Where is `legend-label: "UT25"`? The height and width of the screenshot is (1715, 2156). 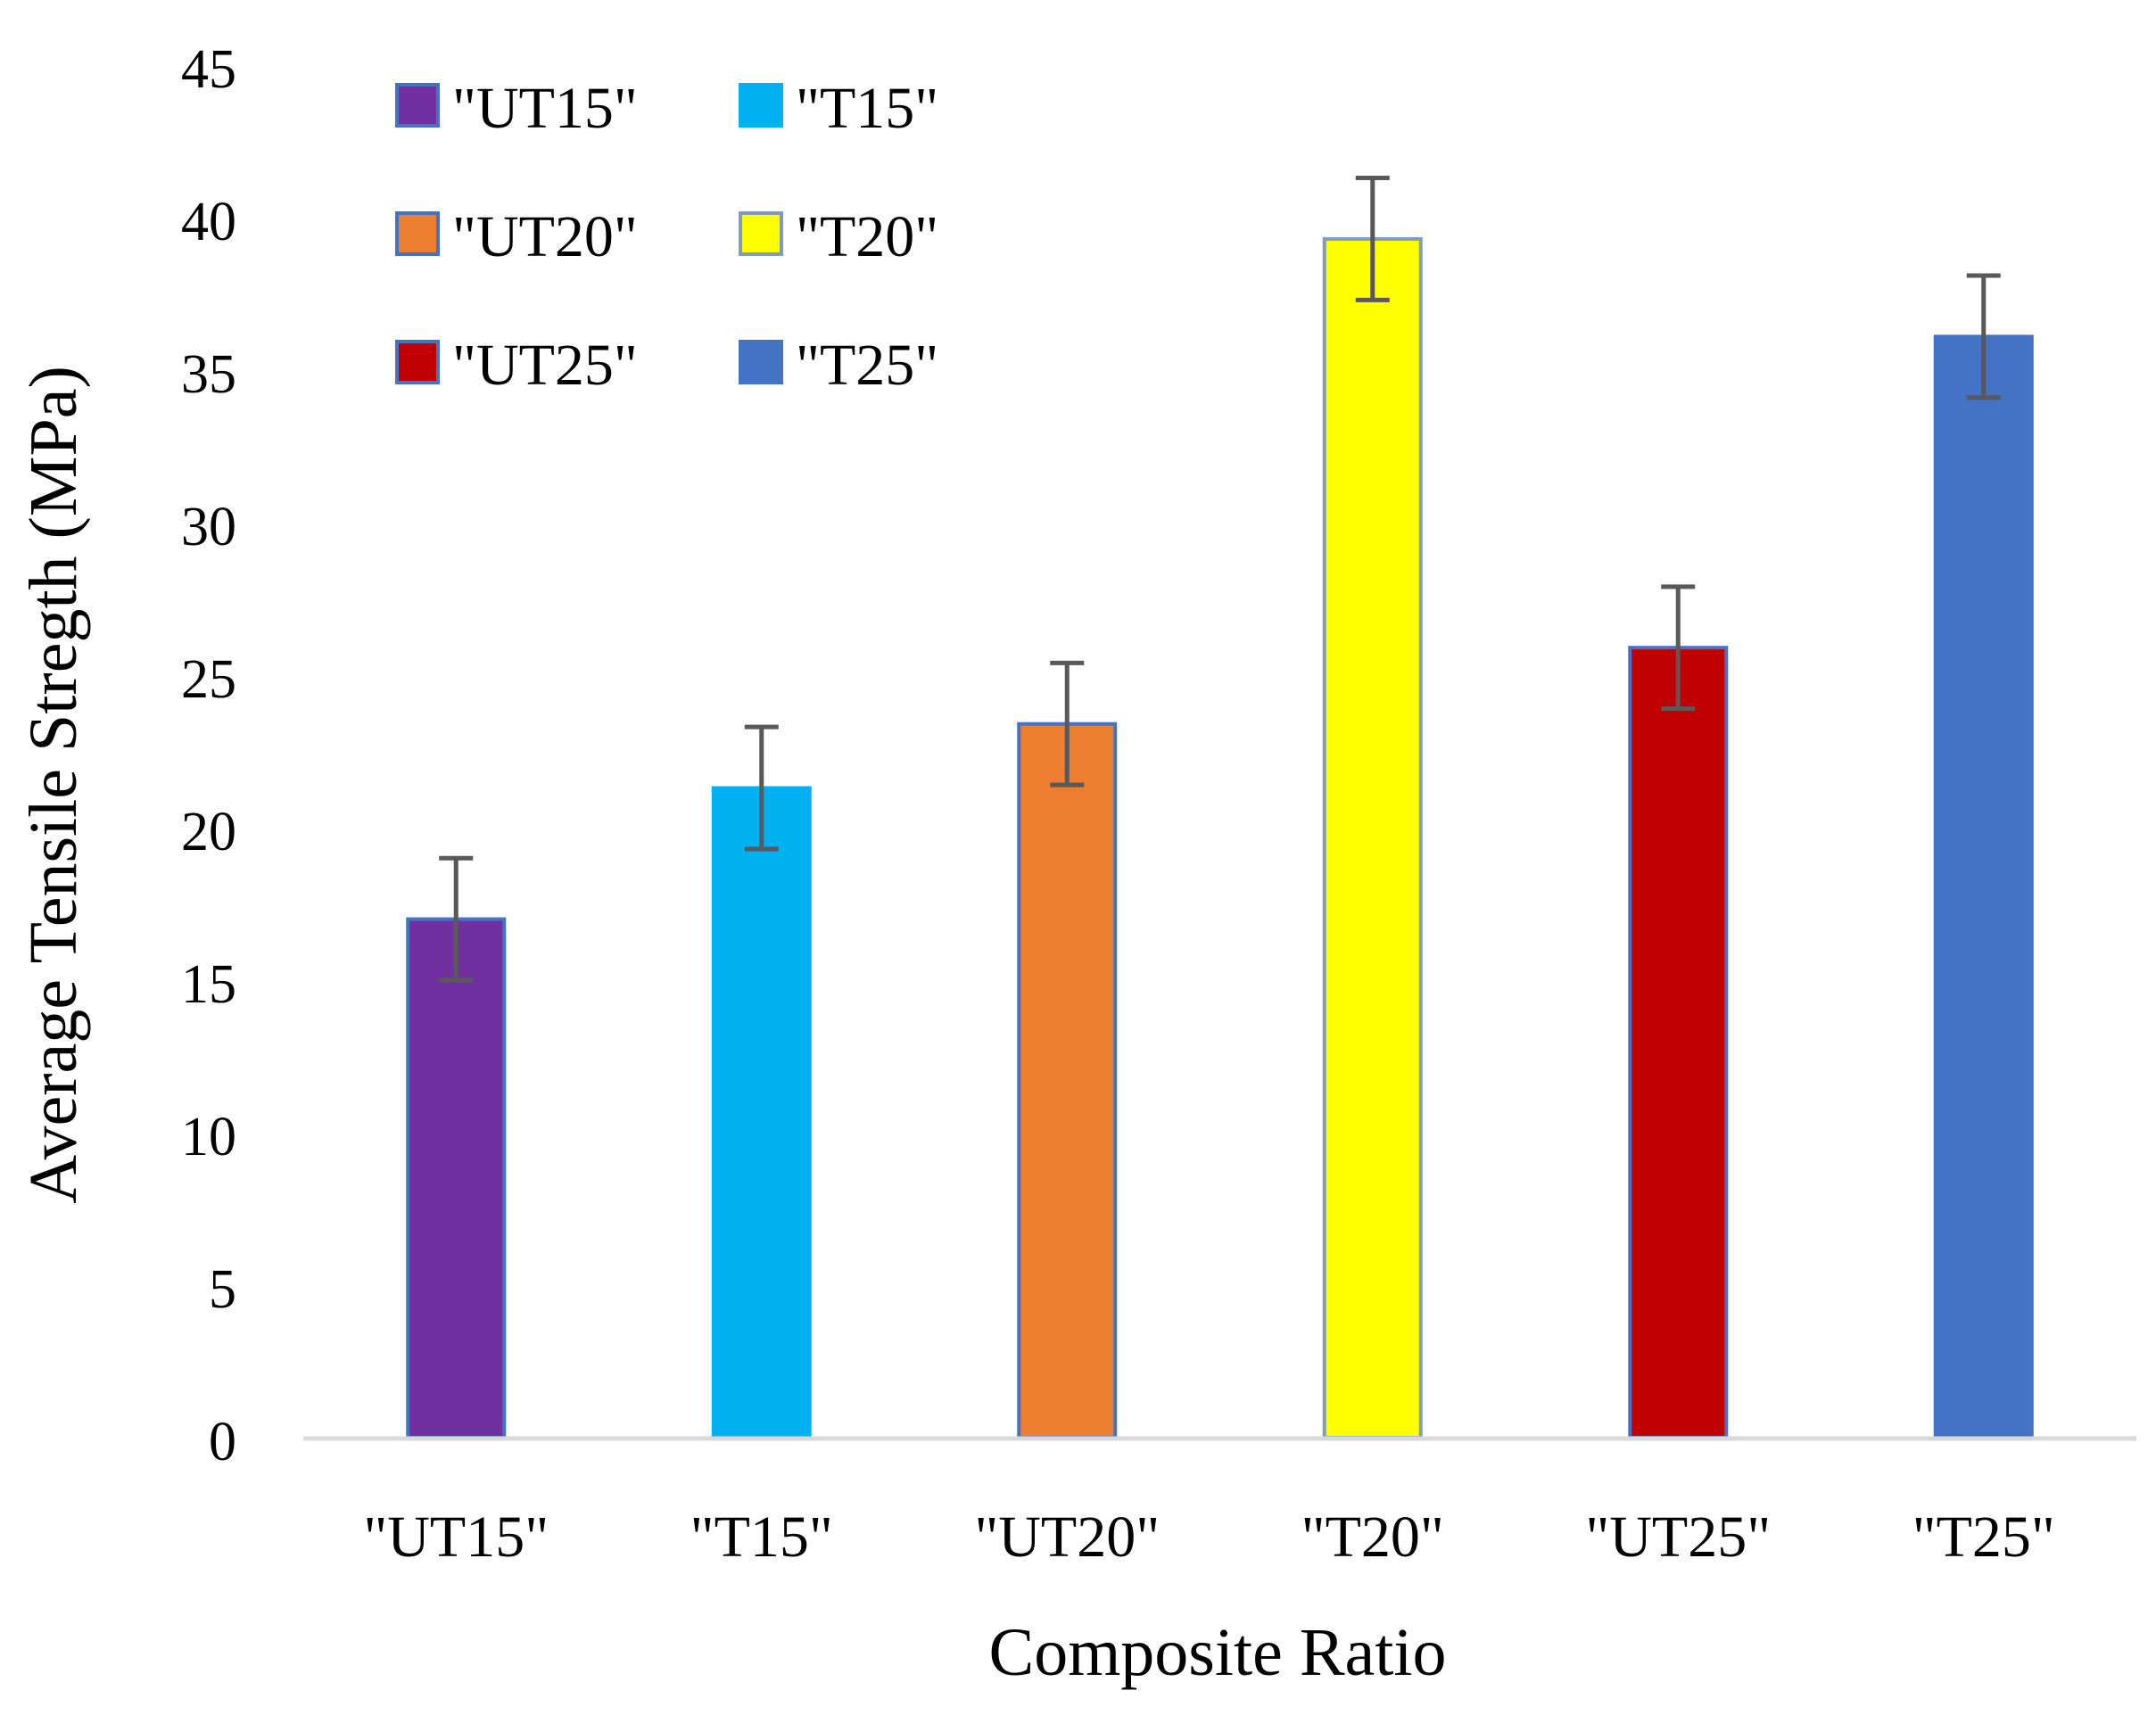 legend-label: "UT25" is located at coordinates (545, 365).